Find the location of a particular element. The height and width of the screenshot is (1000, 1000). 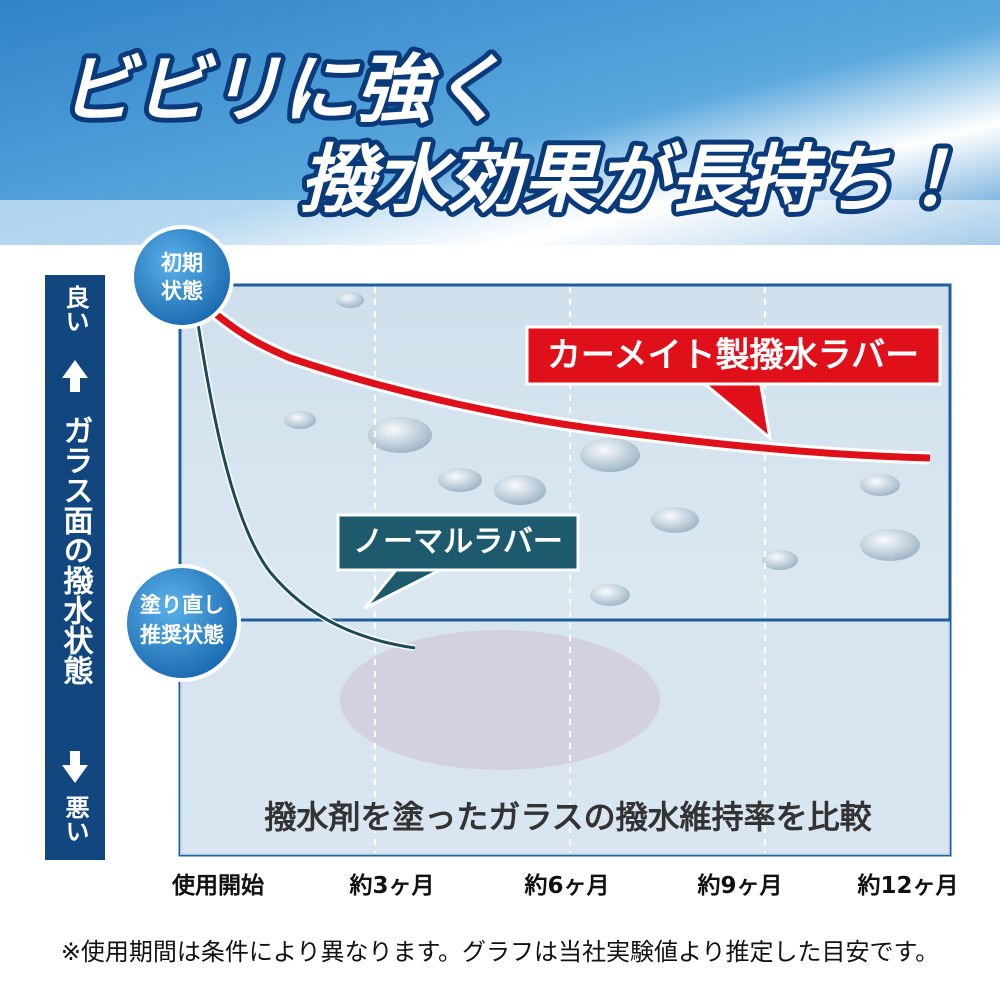

x-label: 約6ヶ月 is located at coordinates (566, 885).